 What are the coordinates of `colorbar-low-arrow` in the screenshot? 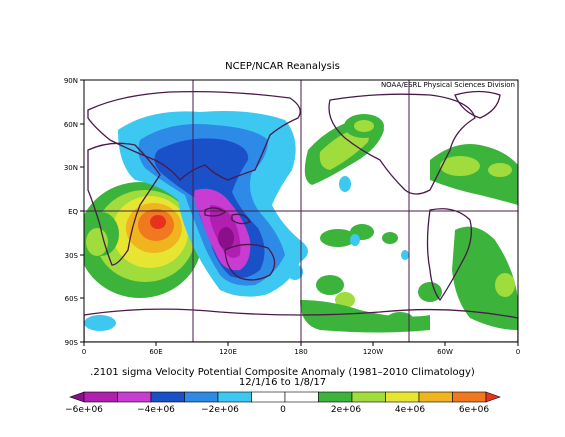 It's located at (77, 397).